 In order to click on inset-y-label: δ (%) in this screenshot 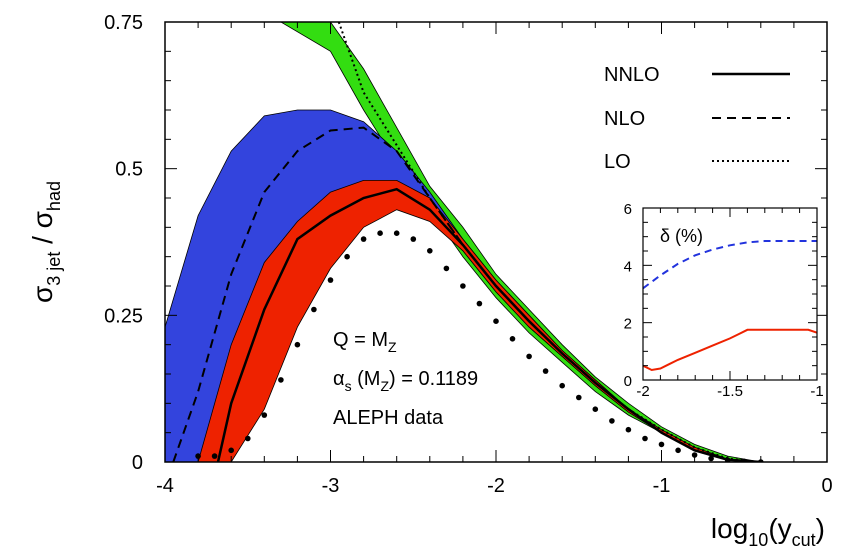, I will do `click(681, 236)`.